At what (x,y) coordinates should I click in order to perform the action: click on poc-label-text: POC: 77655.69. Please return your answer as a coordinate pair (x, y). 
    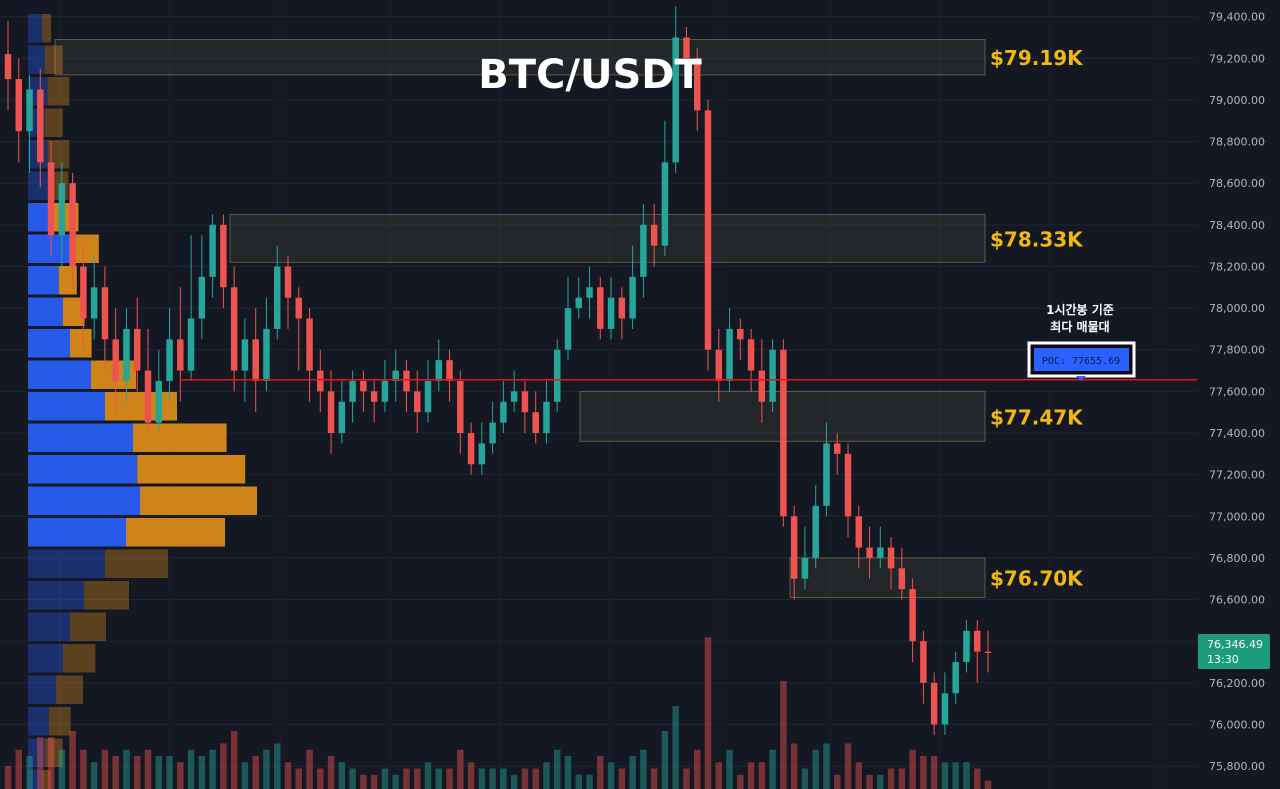
    Looking at the image, I should click on (1081, 361).